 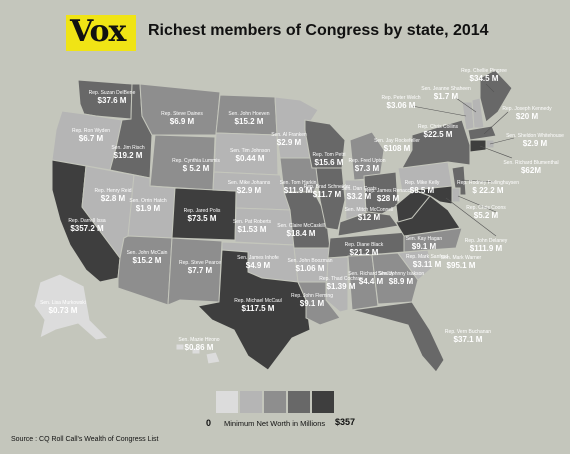 I want to click on net-worth-value: $1.9 M, so click(x=148, y=208).